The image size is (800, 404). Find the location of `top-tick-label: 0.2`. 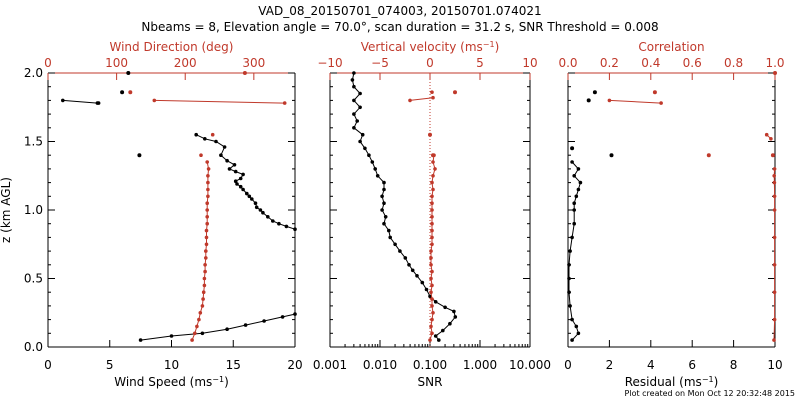

top-tick-label: 0.2 is located at coordinates (609, 63).